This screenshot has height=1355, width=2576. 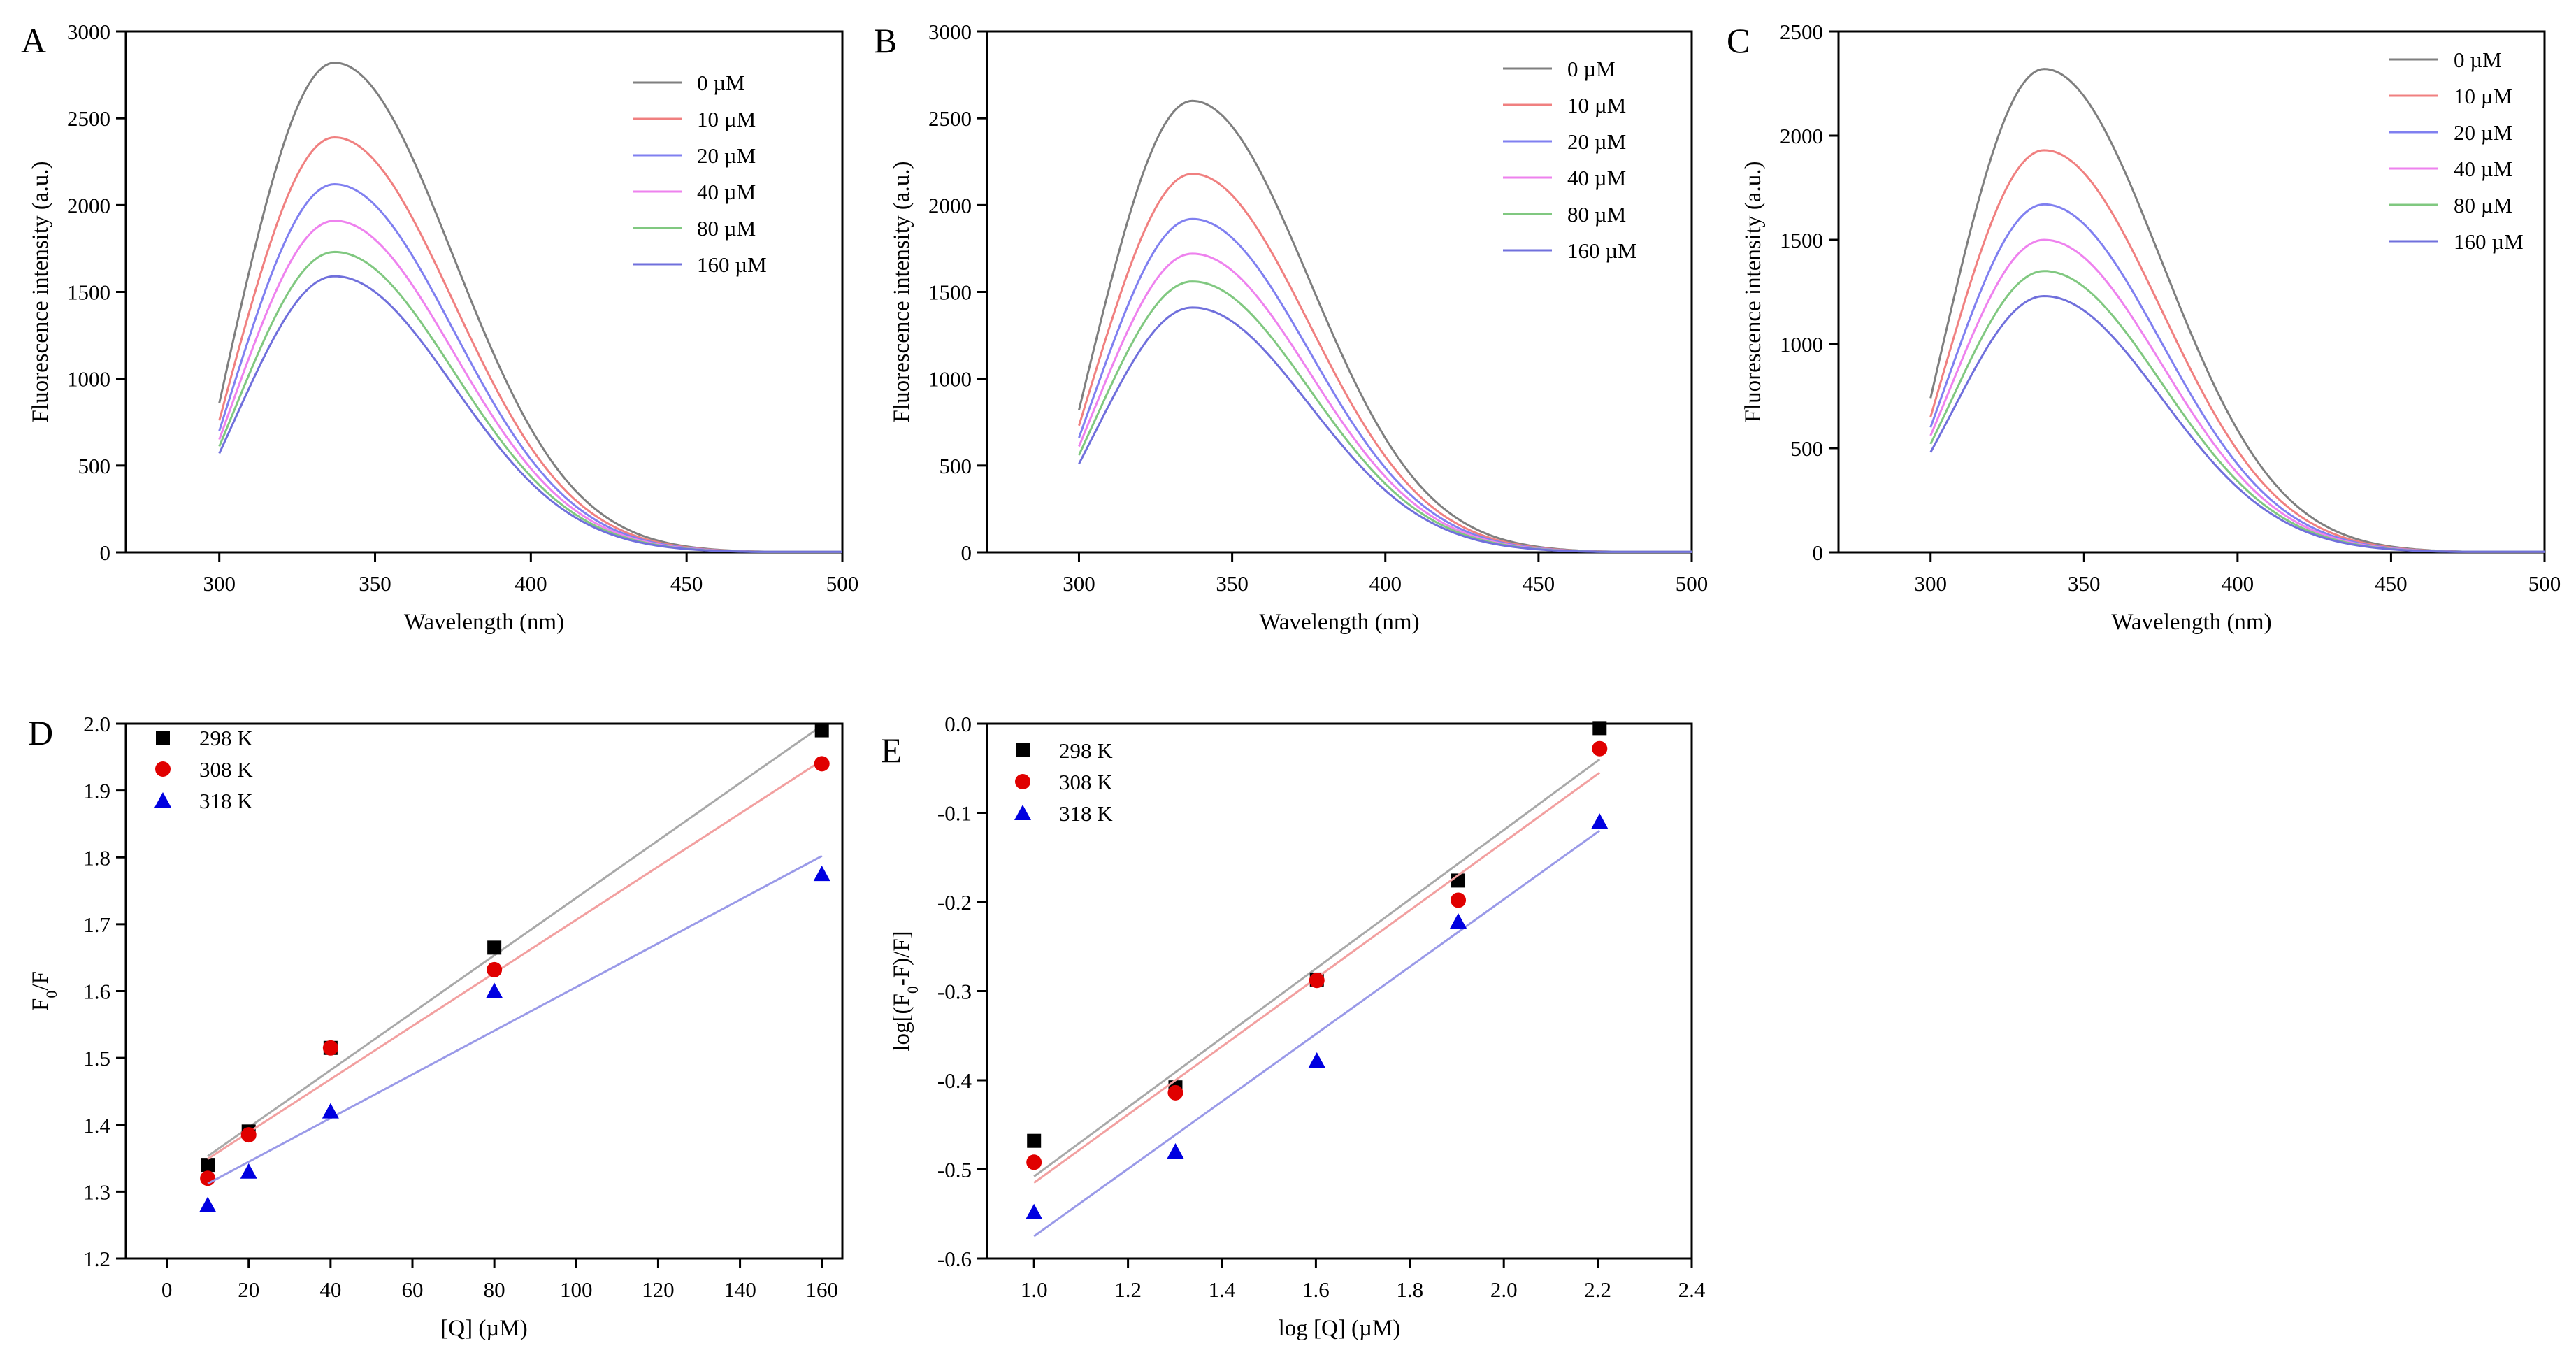 I want to click on series-line-160uM, so click(x=1385, y=429).